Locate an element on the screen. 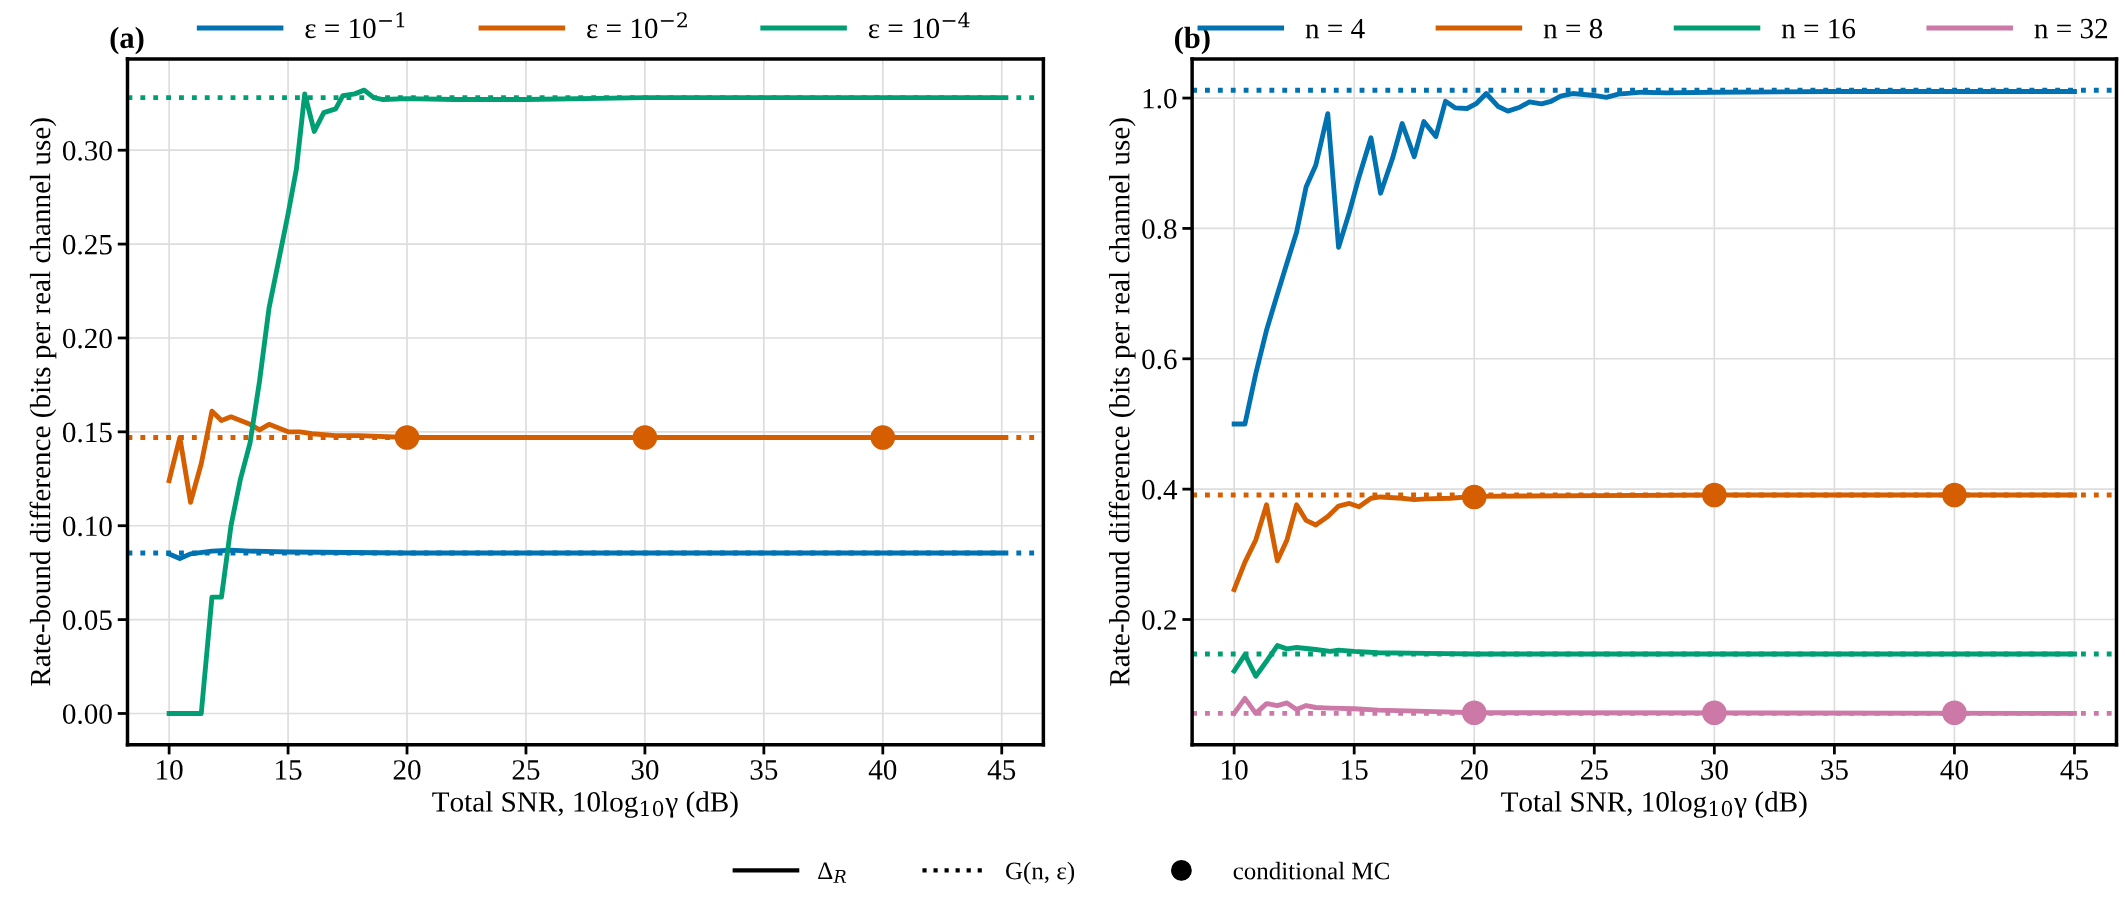 The width and height of the screenshot is (2125, 907). legend-label: n = 8 is located at coordinates (1573, 28).